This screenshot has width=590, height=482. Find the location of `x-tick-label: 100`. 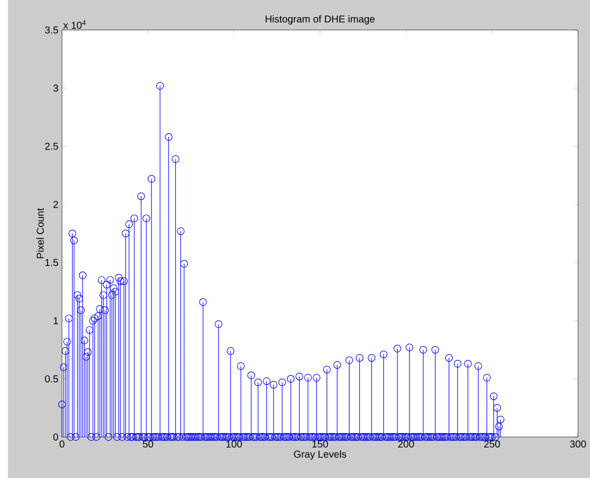

x-tick-label: 100 is located at coordinates (234, 444).